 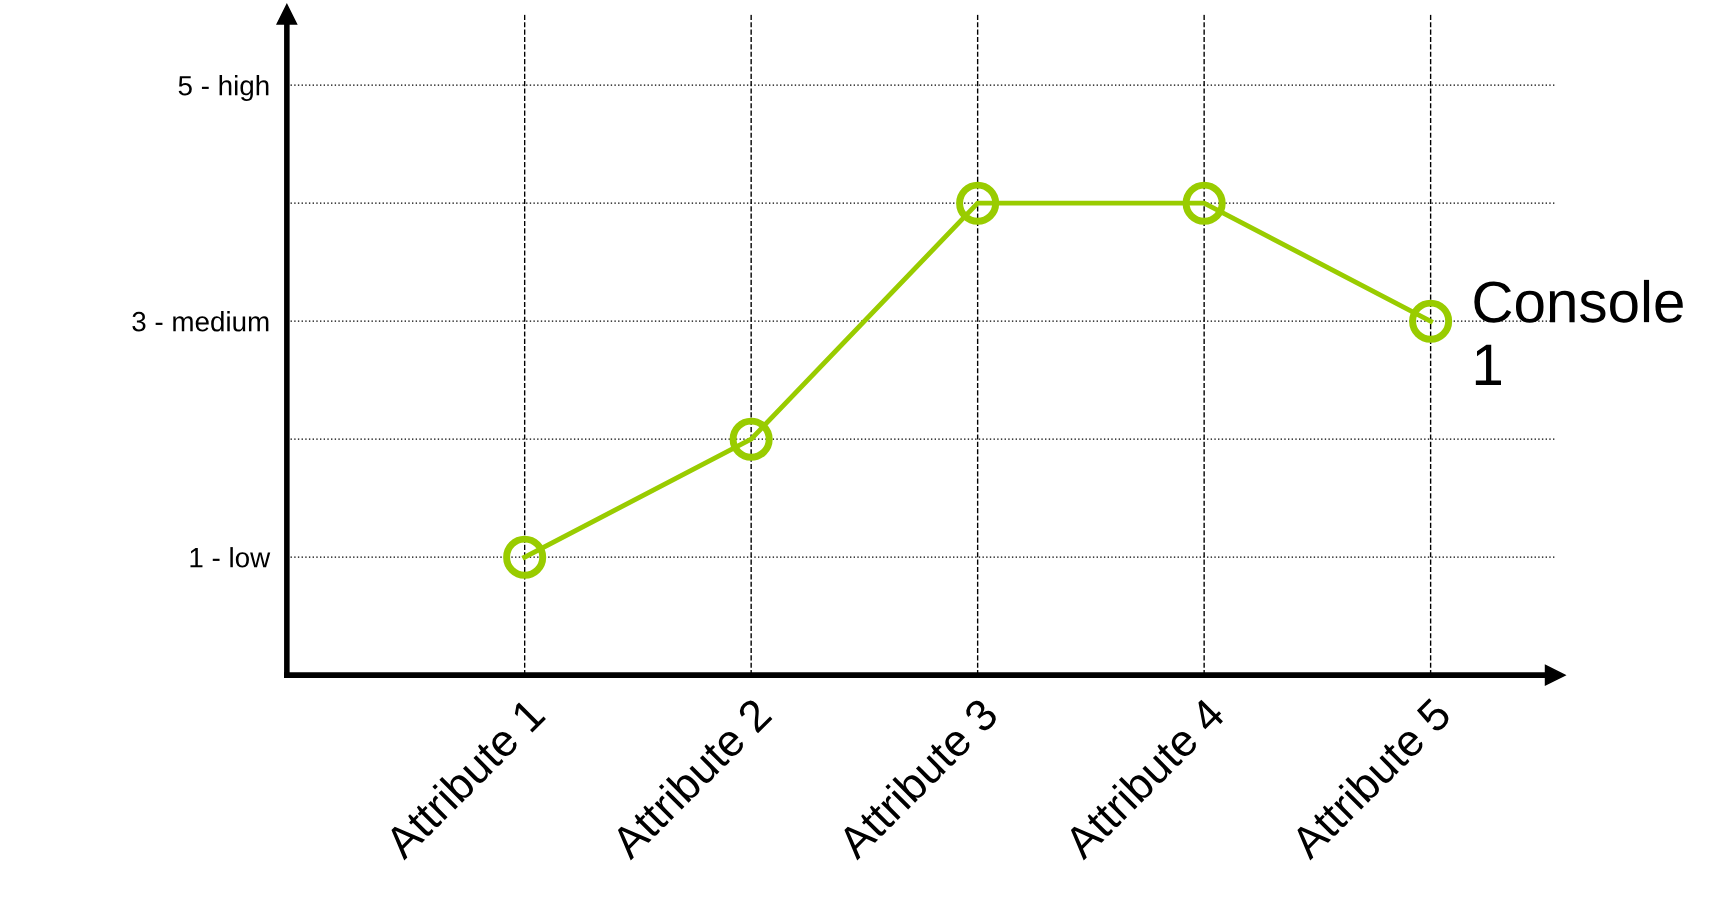 I want to click on series-label: Console 1, so click(x=1578, y=332).